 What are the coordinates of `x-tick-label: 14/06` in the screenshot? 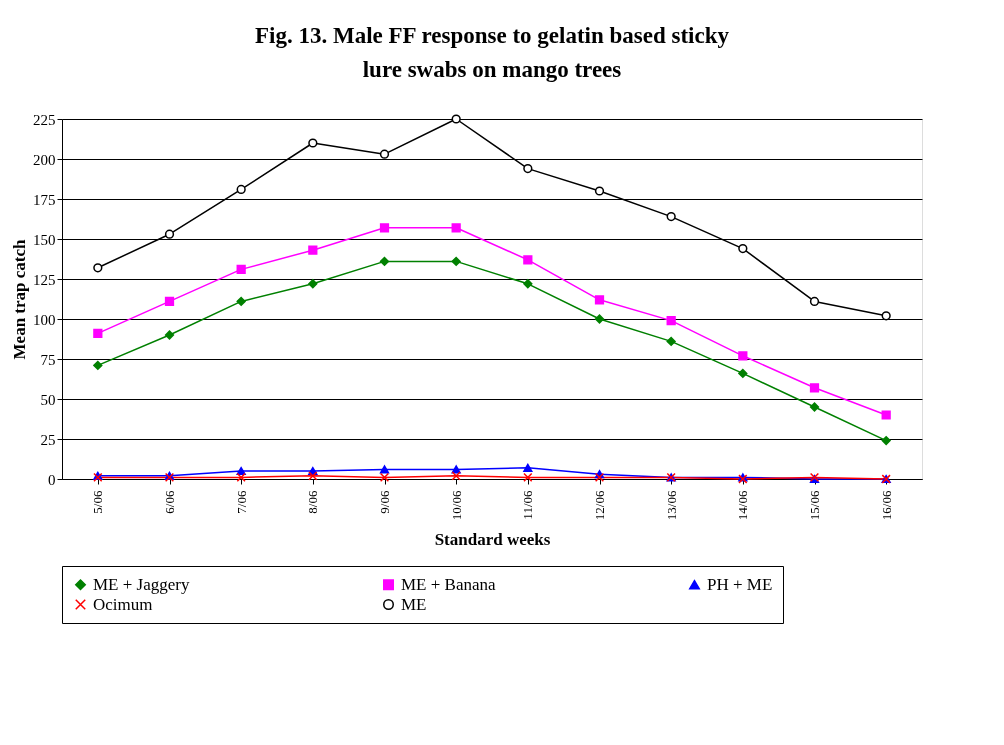 It's located at (743, 505).